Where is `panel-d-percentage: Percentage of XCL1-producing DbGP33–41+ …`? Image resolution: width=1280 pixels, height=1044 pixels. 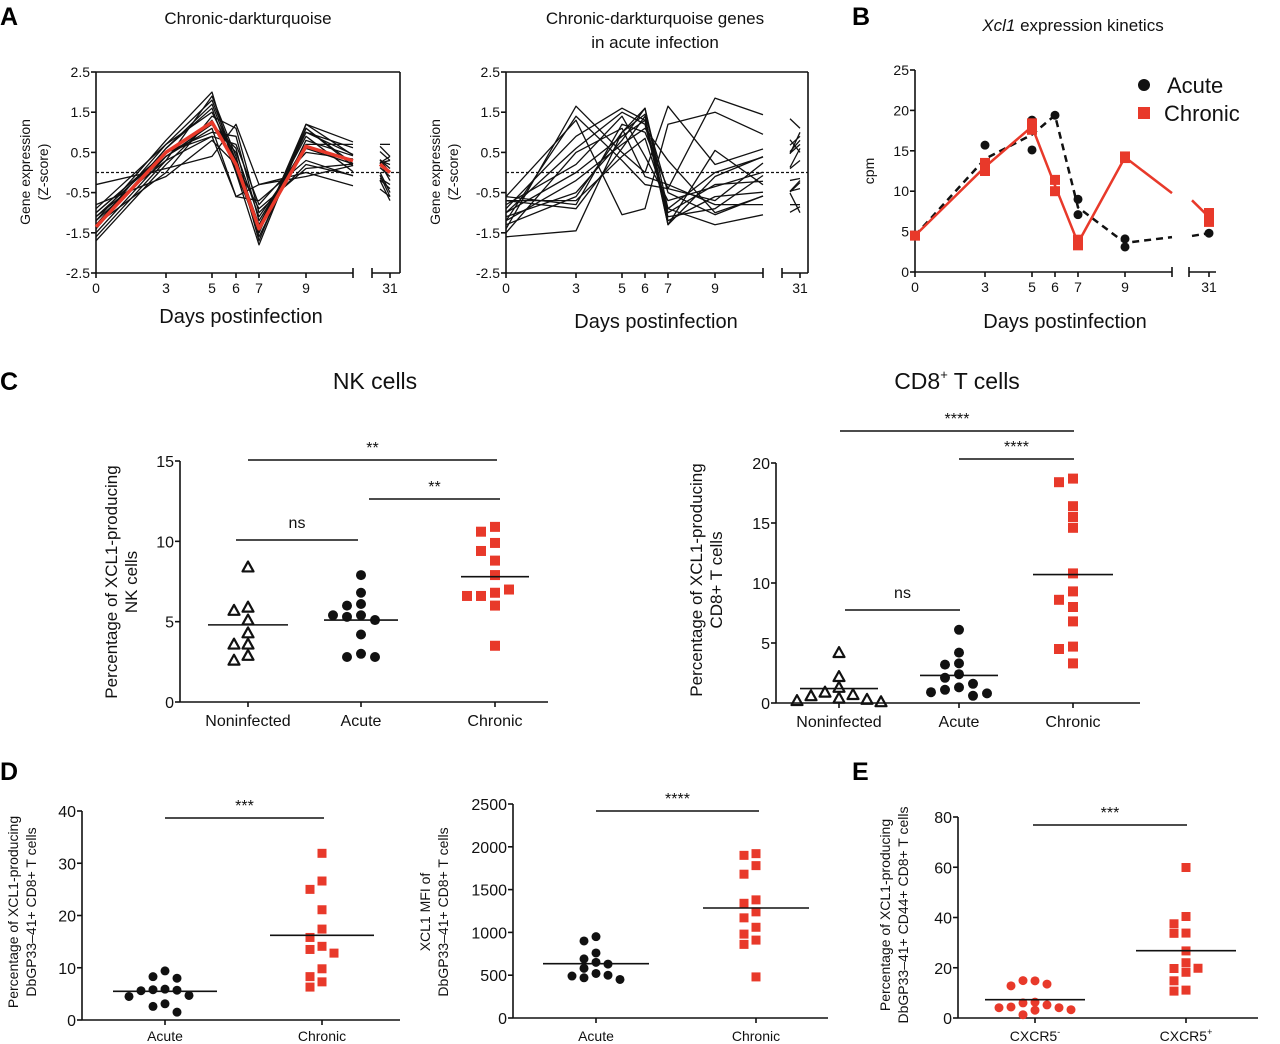
panel-d-percentage: Percentage of XCL1-producing DbGP33–41+ … is located at coordinates (22, 912).